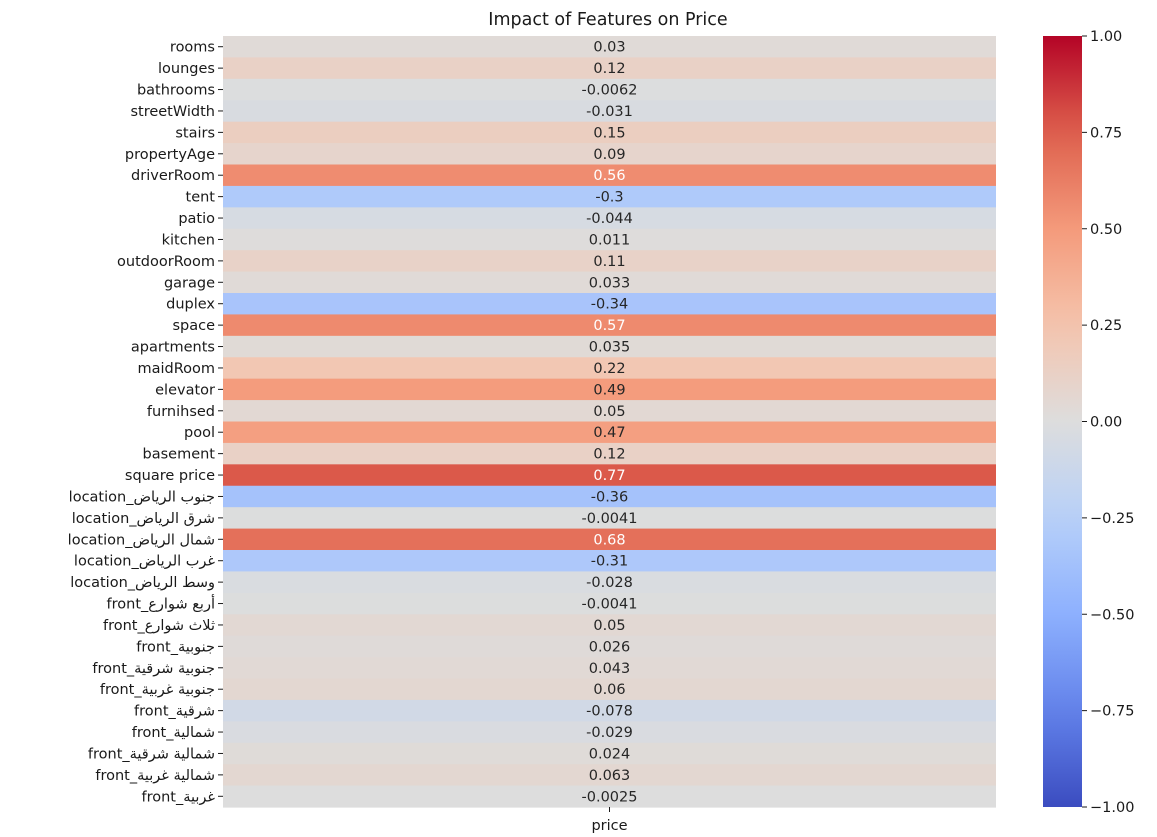 The image size is (1157, 837). I want to click on cell-value-label: -0.36, so click(610, 497).